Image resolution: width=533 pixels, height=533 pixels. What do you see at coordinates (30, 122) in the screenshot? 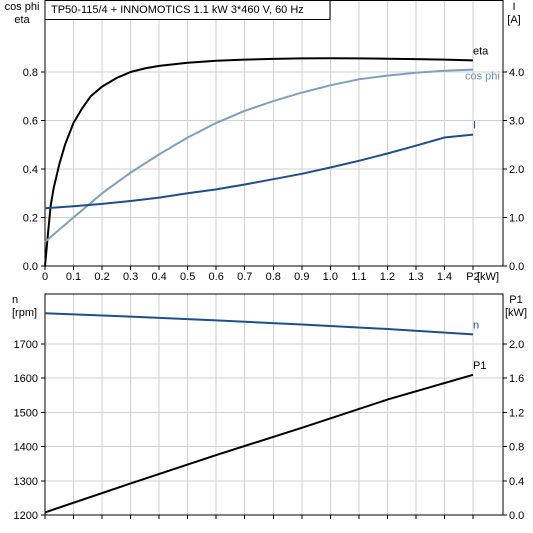
I see `y-tick-label-left: 0.6` at bounding box center [30, 122].